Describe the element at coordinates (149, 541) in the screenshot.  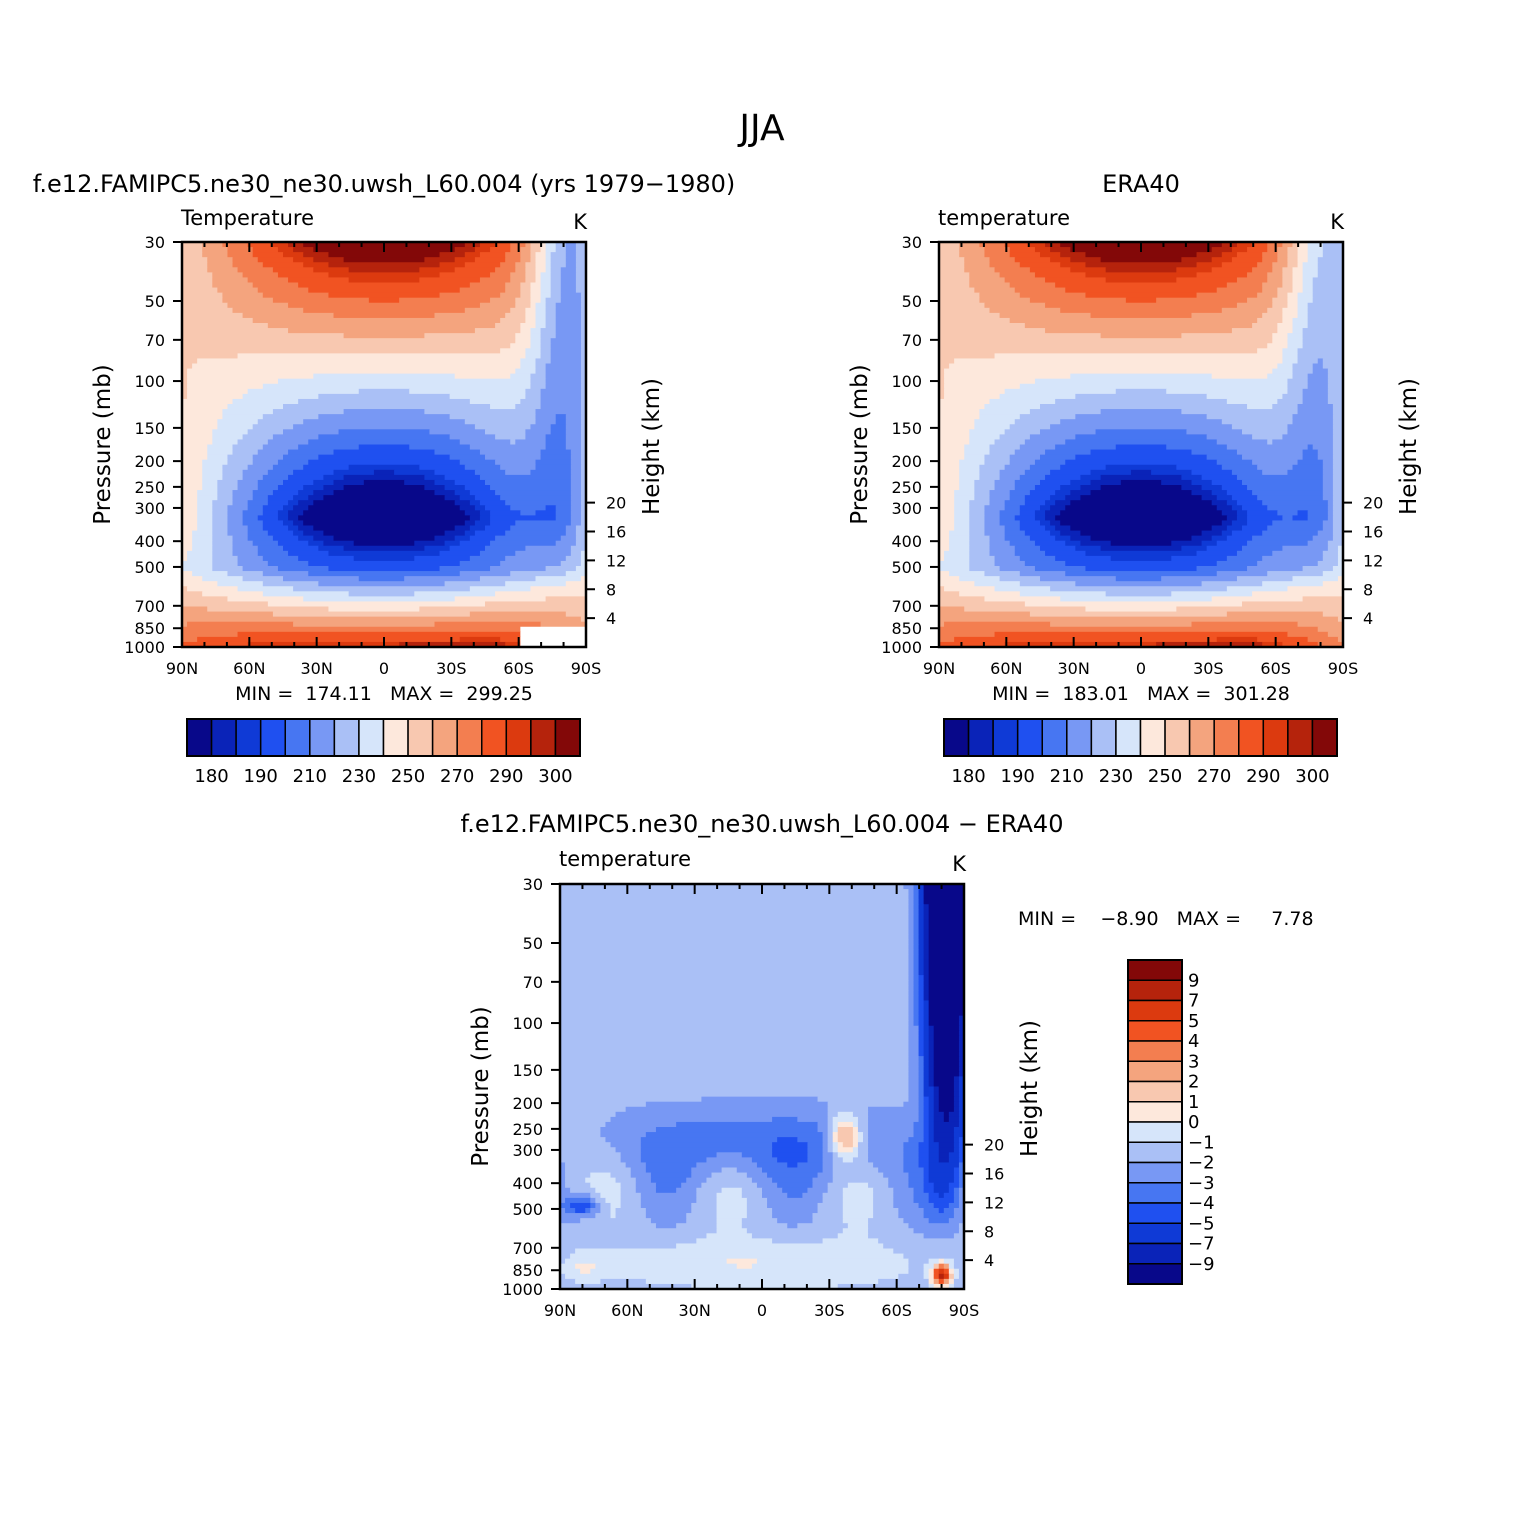
I see `y-tick-label: 400` at that location.